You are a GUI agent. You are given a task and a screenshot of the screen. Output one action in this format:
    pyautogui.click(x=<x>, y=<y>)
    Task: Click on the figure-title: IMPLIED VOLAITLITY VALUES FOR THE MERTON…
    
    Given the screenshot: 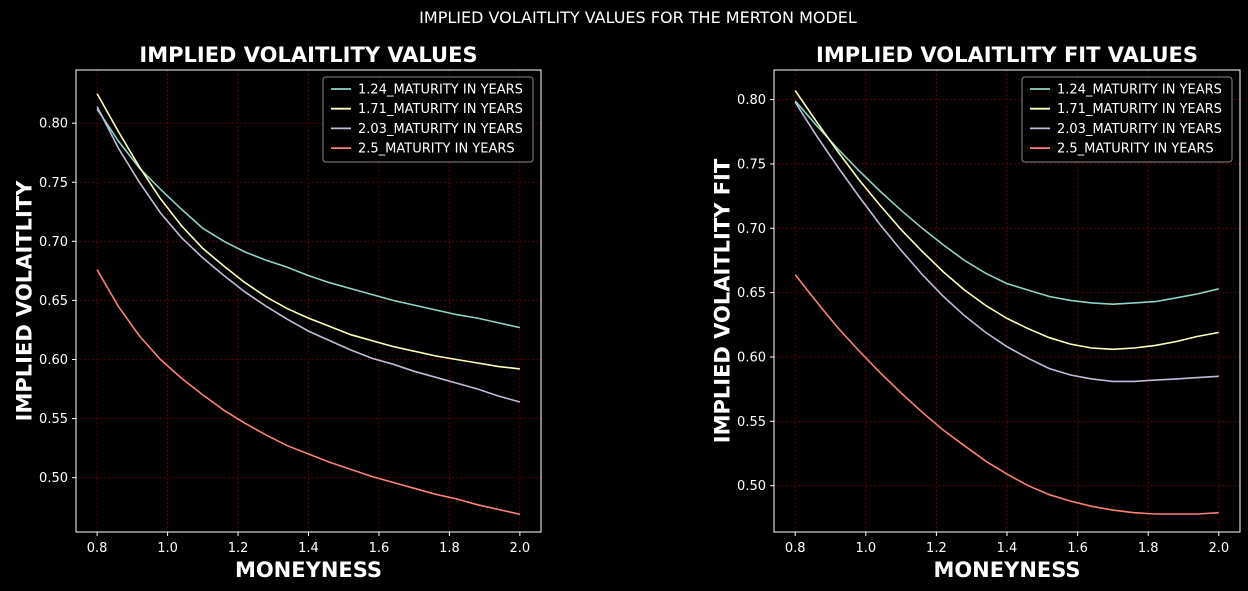 What is the action you would take?
    pyautogui.click(x=638, y=17)
    